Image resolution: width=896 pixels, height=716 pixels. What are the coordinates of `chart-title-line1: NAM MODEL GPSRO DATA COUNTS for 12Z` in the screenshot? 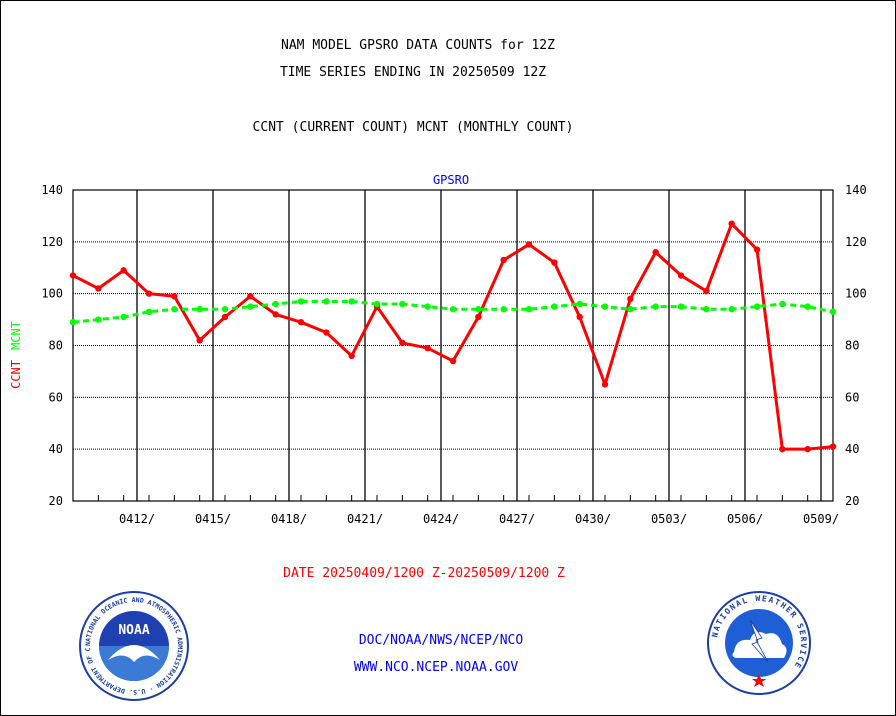 It's located at (418, 45).